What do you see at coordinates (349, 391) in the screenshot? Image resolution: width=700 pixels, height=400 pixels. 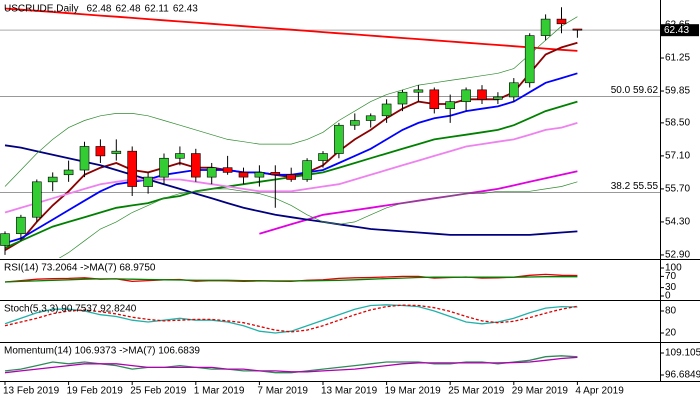 I see `x-tick-label: 13 Mar 2019` at bounding box center [349, 391].